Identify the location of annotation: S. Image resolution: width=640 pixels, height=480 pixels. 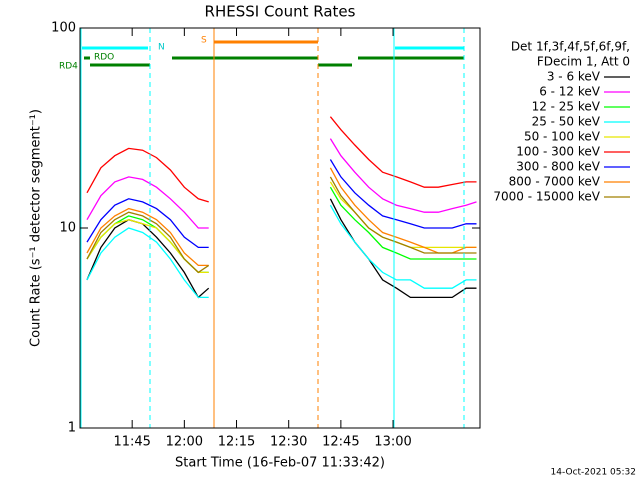
(204, 41).